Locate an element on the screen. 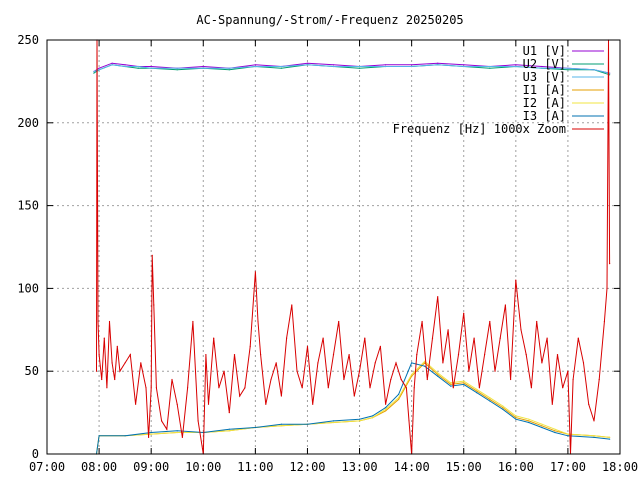  x-tick-label: 18:00 is located at coordinates (620, 467).